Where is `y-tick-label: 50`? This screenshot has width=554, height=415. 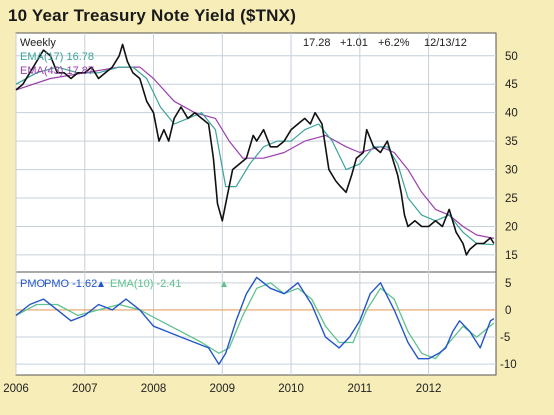 y-tick-label: 50 is located at coordinates (511, 57).